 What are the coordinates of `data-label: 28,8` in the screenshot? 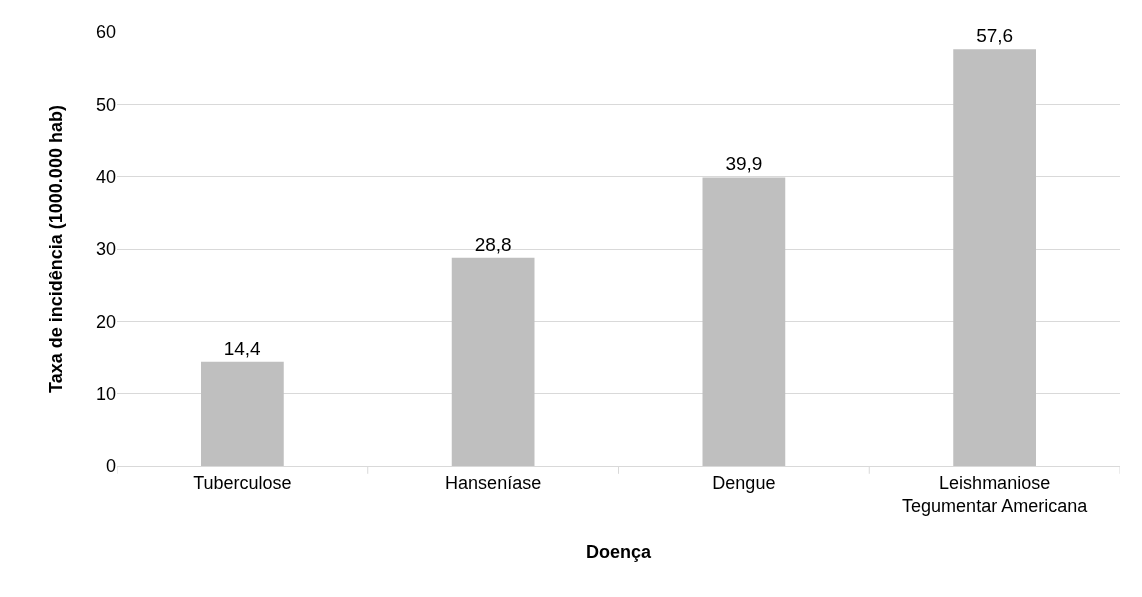 It's located at (493, 244).